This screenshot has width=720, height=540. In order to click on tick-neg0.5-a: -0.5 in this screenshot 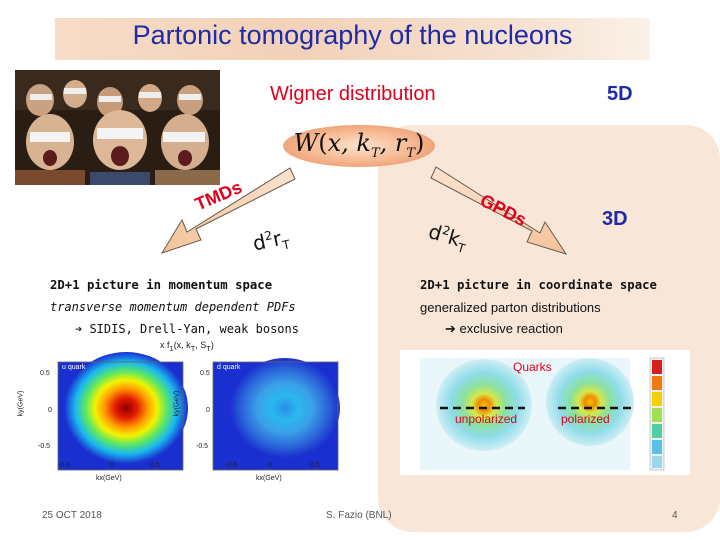, I will do `click(44, 446)`.